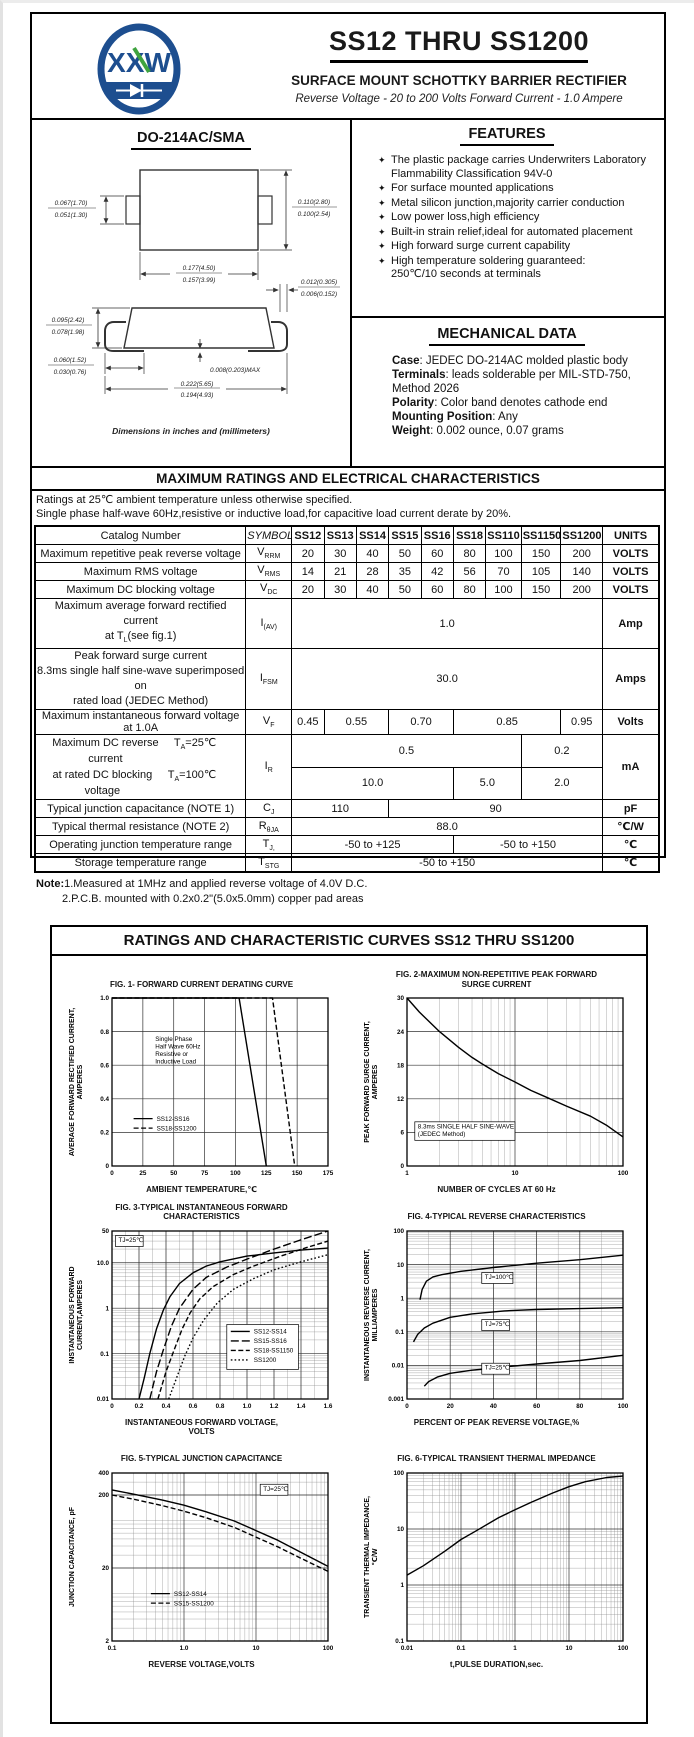  What do you see at coordinates (327, 1406) in the screenshot?
I see `svg-text: 1.6` at bounding box center [327, 1406].